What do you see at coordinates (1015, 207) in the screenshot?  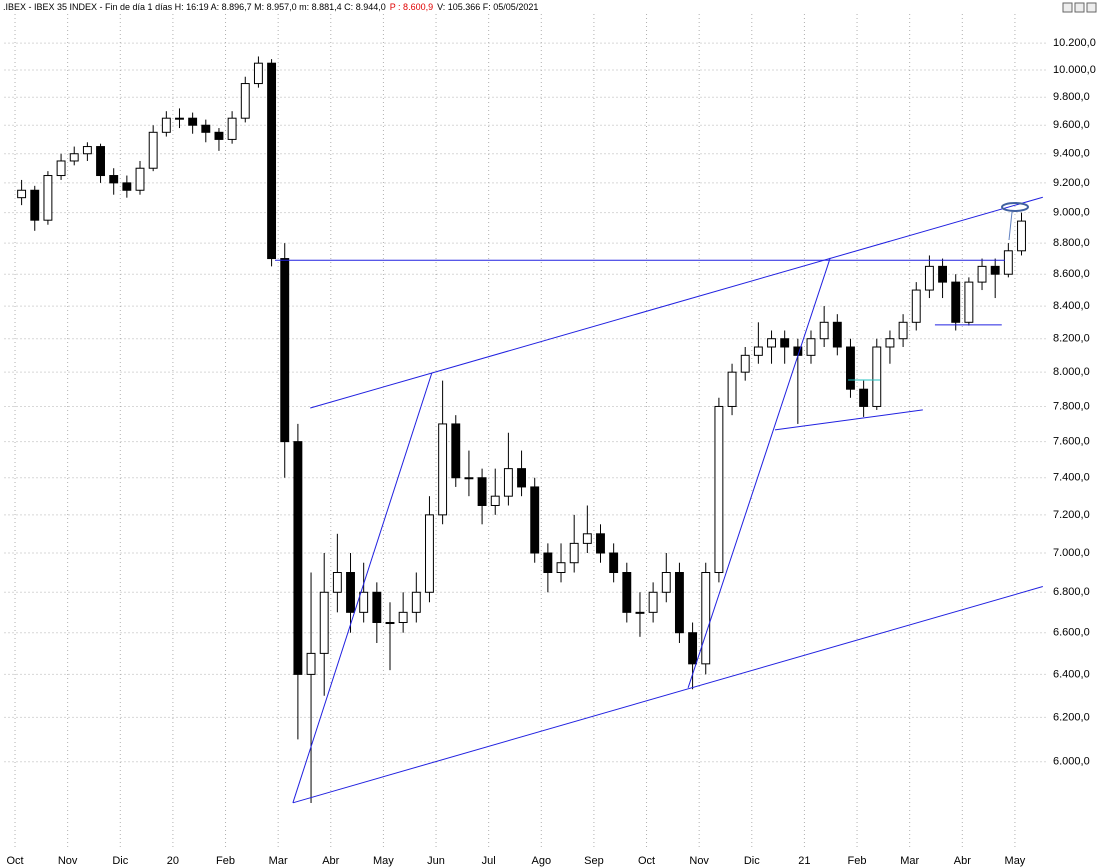 I see `highlight-ellipse` at bounding box center [1015, 207].